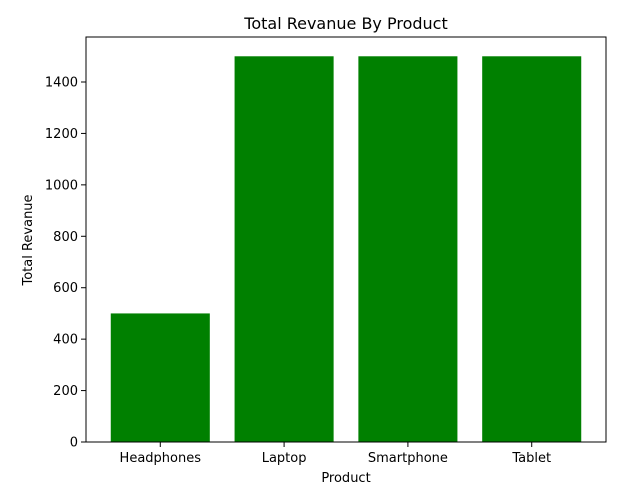  What do you see at coordinates (345, 23) in the screenshot?
I see `chart-title: Total Revanue By Product` at bounding box center [345, 23].